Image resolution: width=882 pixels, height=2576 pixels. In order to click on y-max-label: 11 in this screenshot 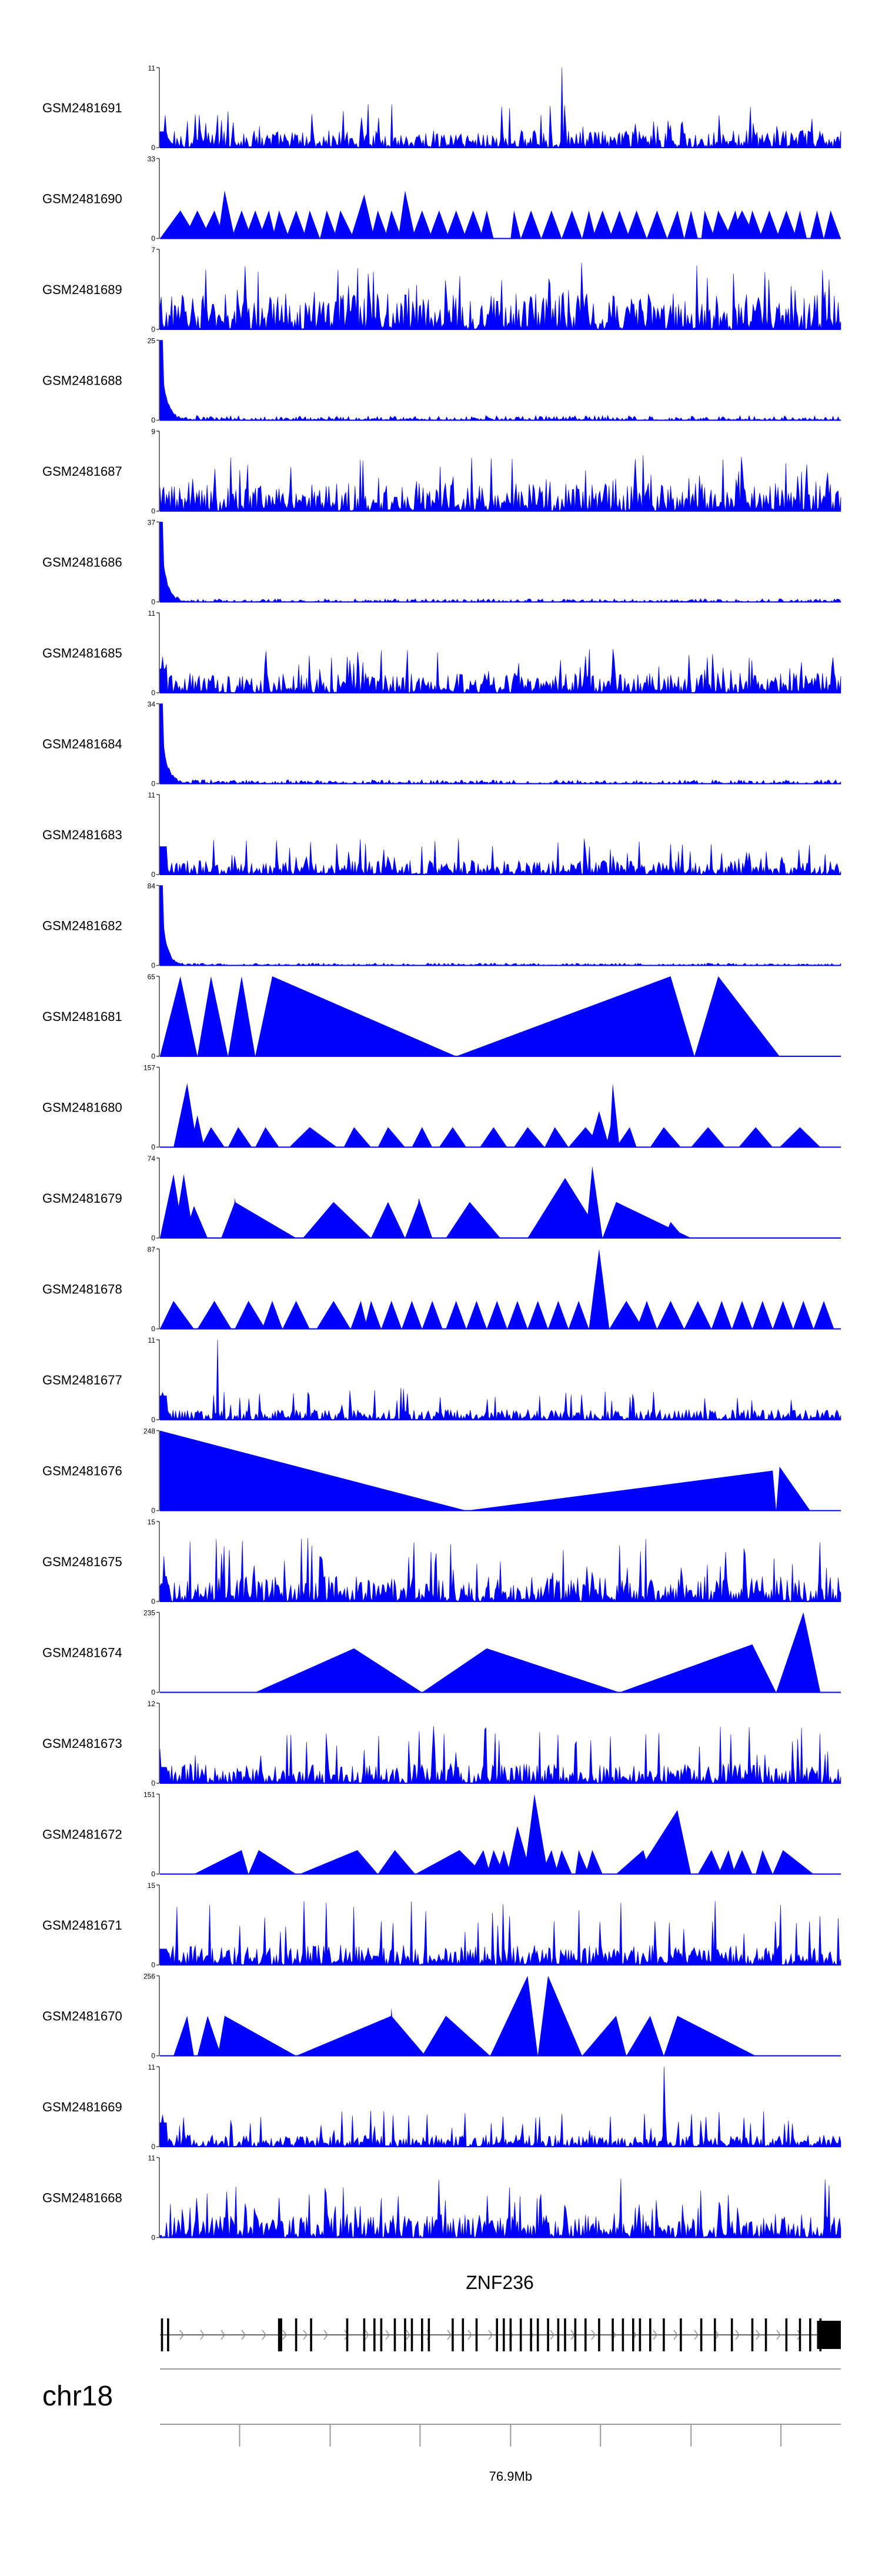, I will do `click(152, 68)`.